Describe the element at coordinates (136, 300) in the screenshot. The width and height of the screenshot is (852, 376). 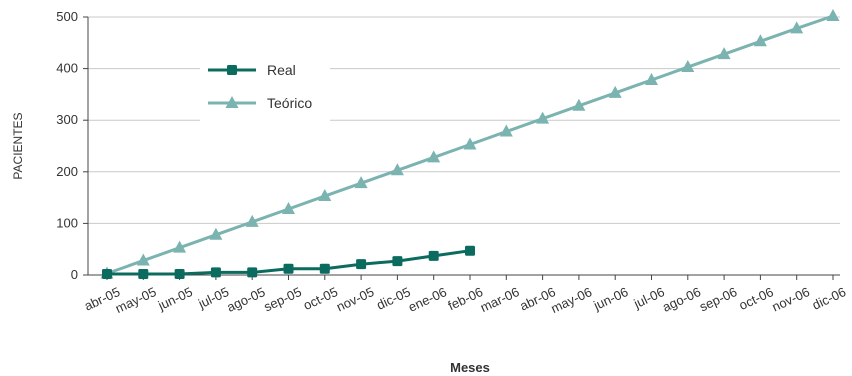
I see `x-tick-label: may-05` at that location.